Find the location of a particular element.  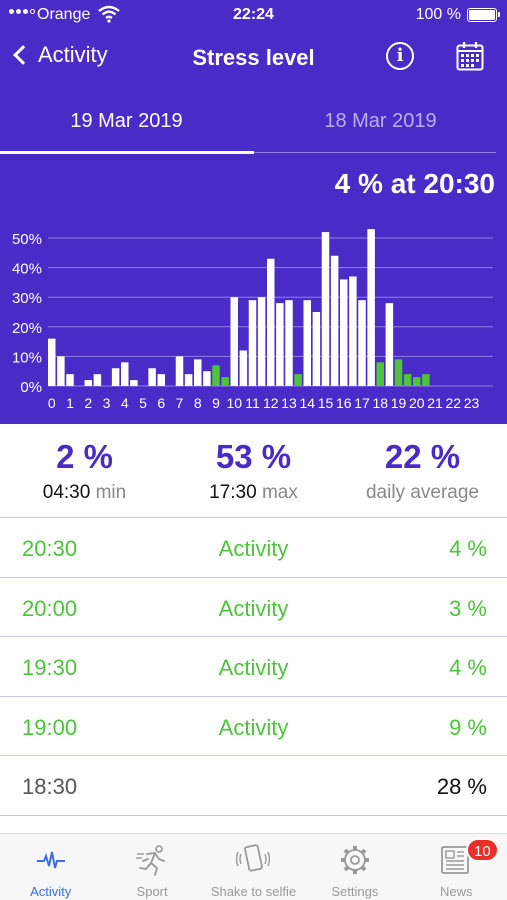

list-item: 20:30 Activity 4 % is located at coordinates (253, 548).